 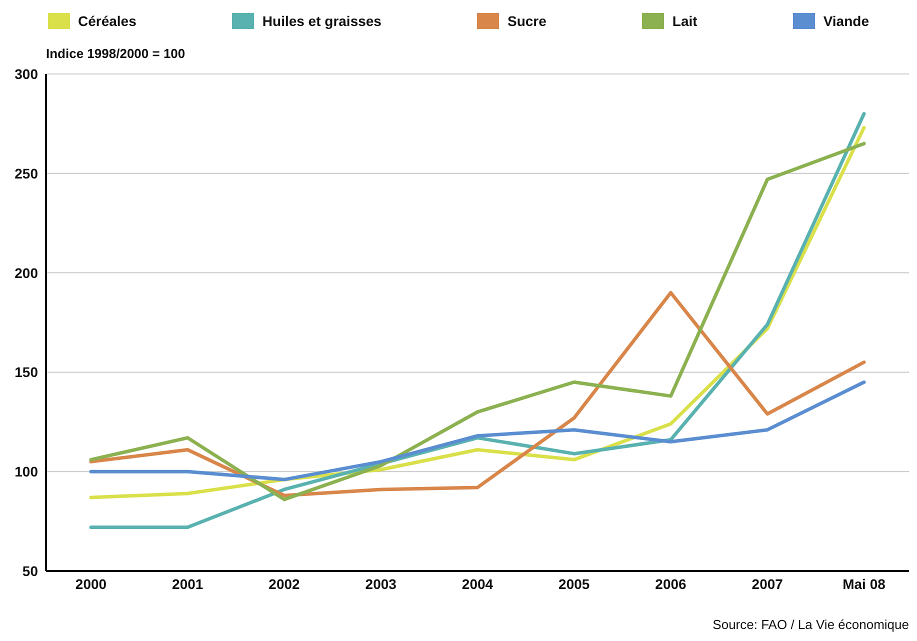 What do you see at coordinates (846, 21) in the screenshot?
I see `legend-label: Viande` at bounding box center [846, 21].